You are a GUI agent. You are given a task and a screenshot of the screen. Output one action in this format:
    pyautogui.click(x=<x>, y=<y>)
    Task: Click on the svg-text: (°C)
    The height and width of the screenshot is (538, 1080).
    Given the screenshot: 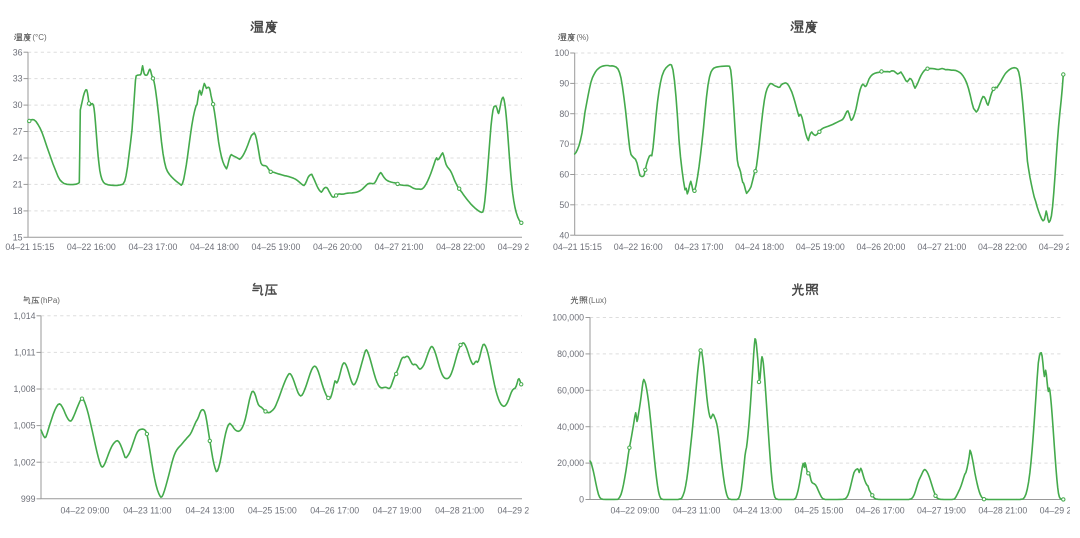 What is the action you would take?
    pyautogui.click(x=39, y=37)
    